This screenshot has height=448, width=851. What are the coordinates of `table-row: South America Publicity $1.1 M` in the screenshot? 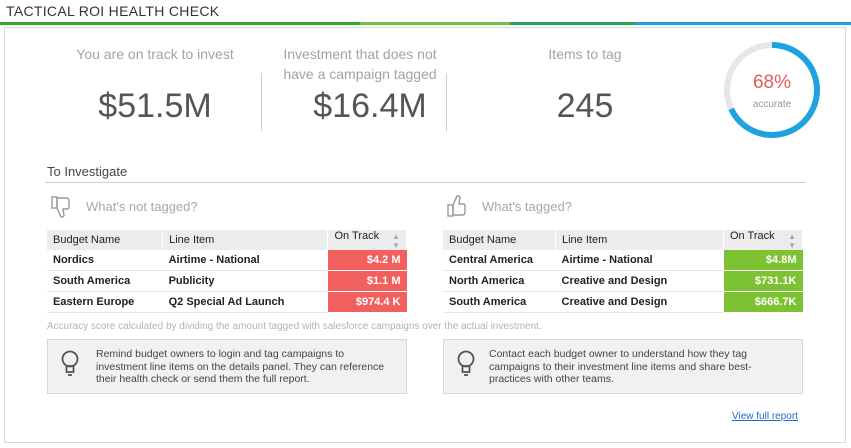 It's located at (227, 281).